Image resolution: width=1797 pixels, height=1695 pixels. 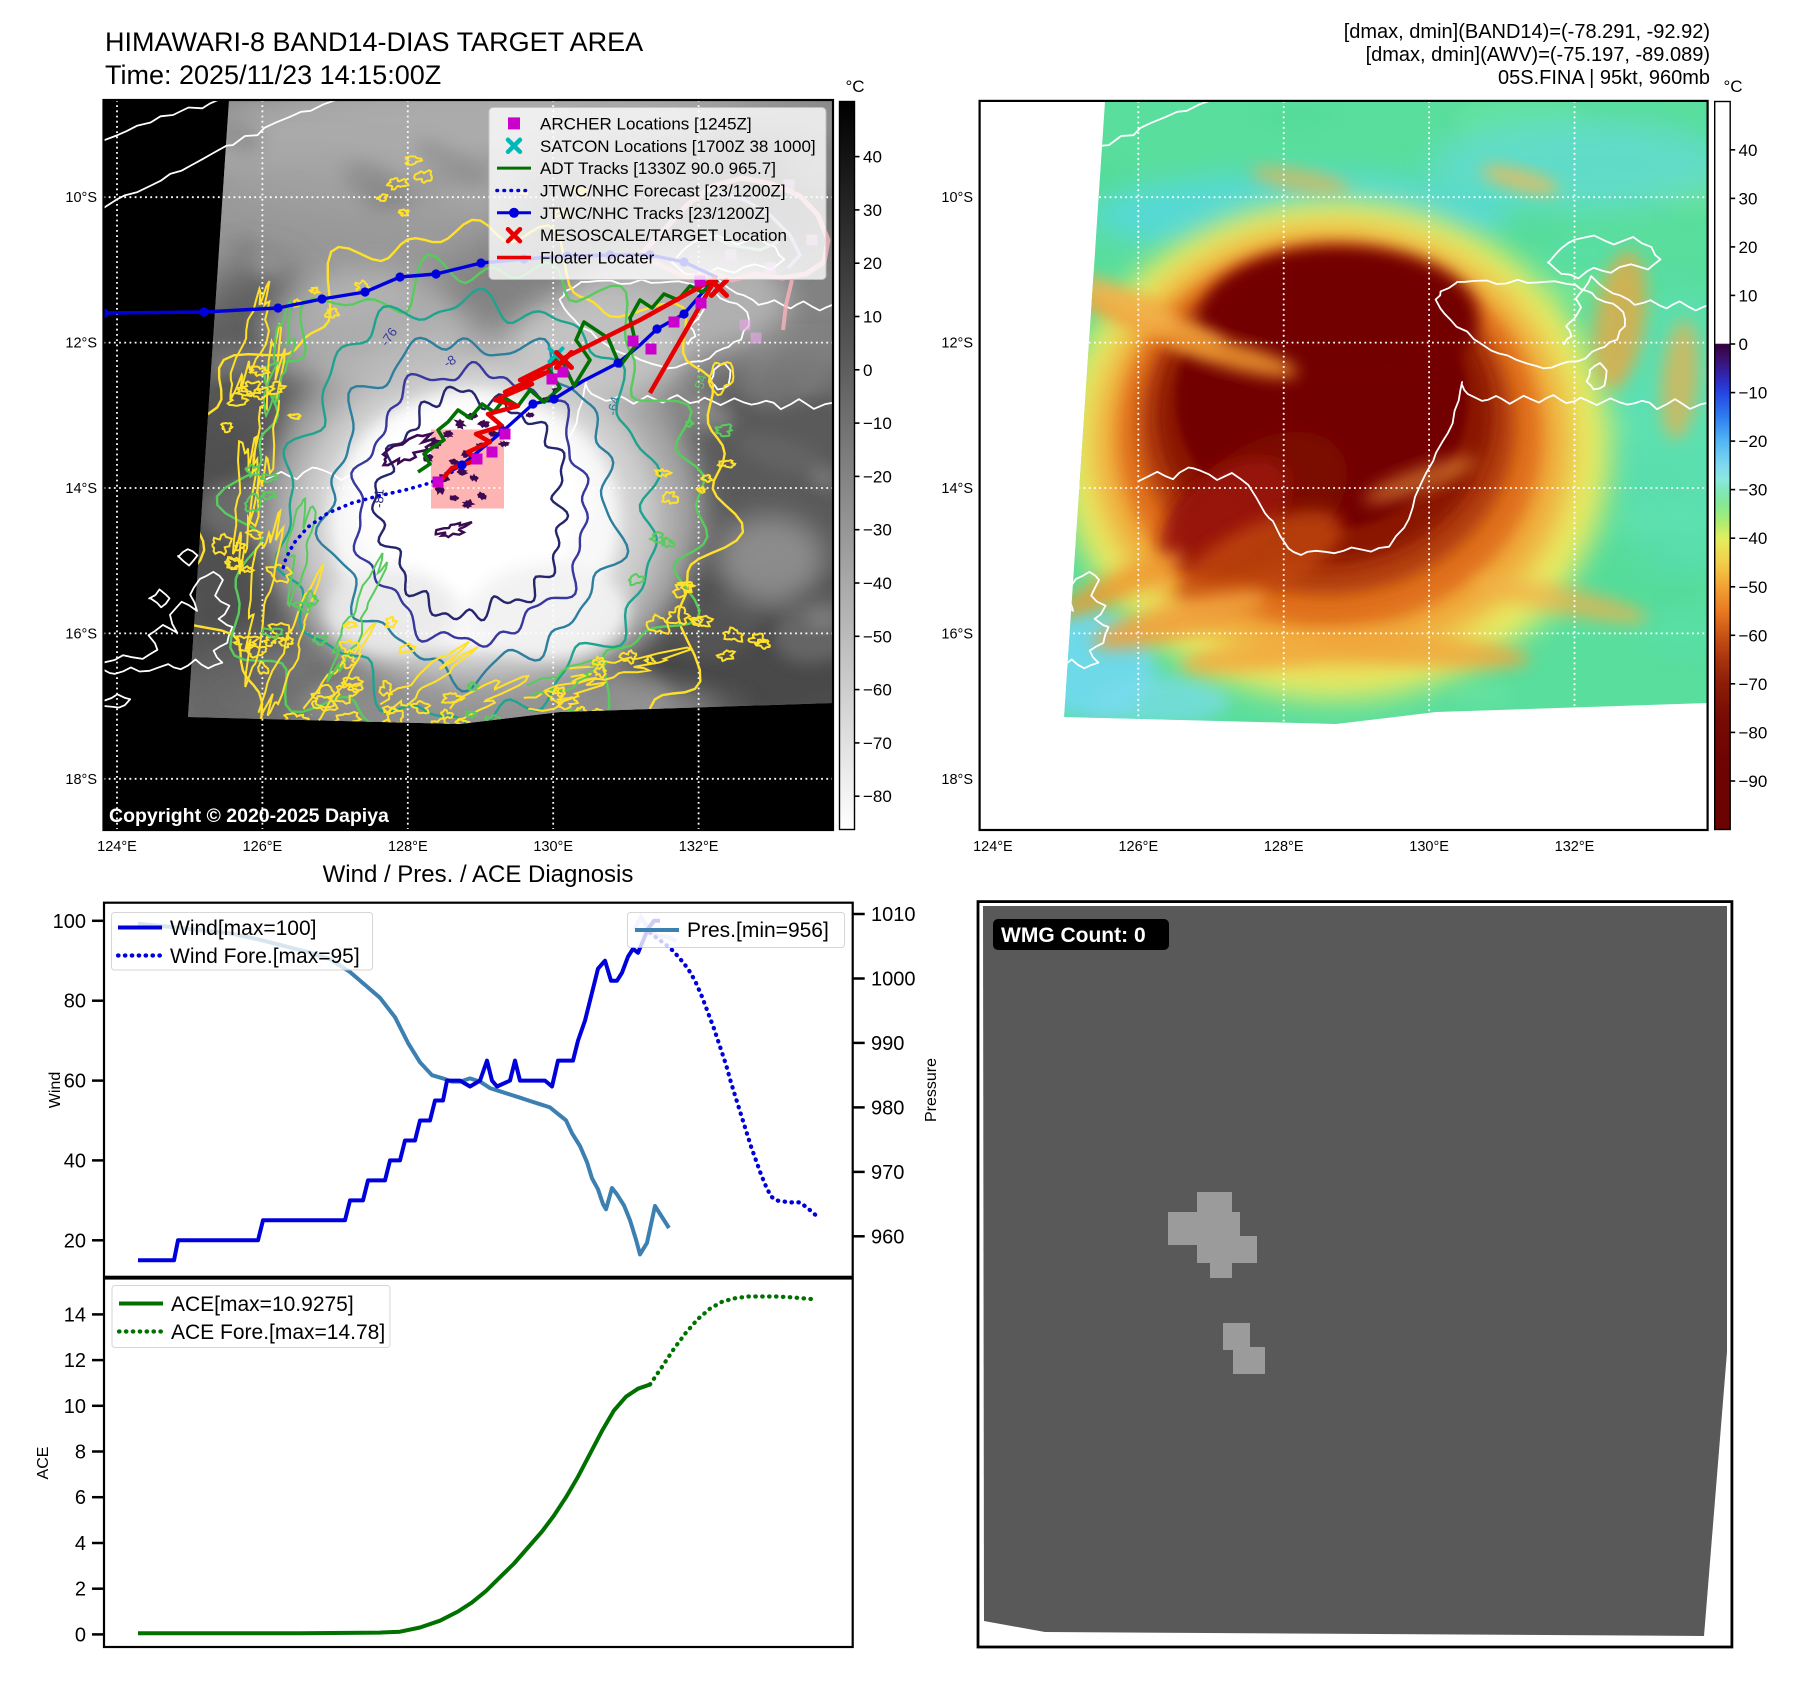 What do you see at coordinates (243, 928) in the screenshot?
I see `svg-text: Wind[max=100]` at bounding box center [243, 928].